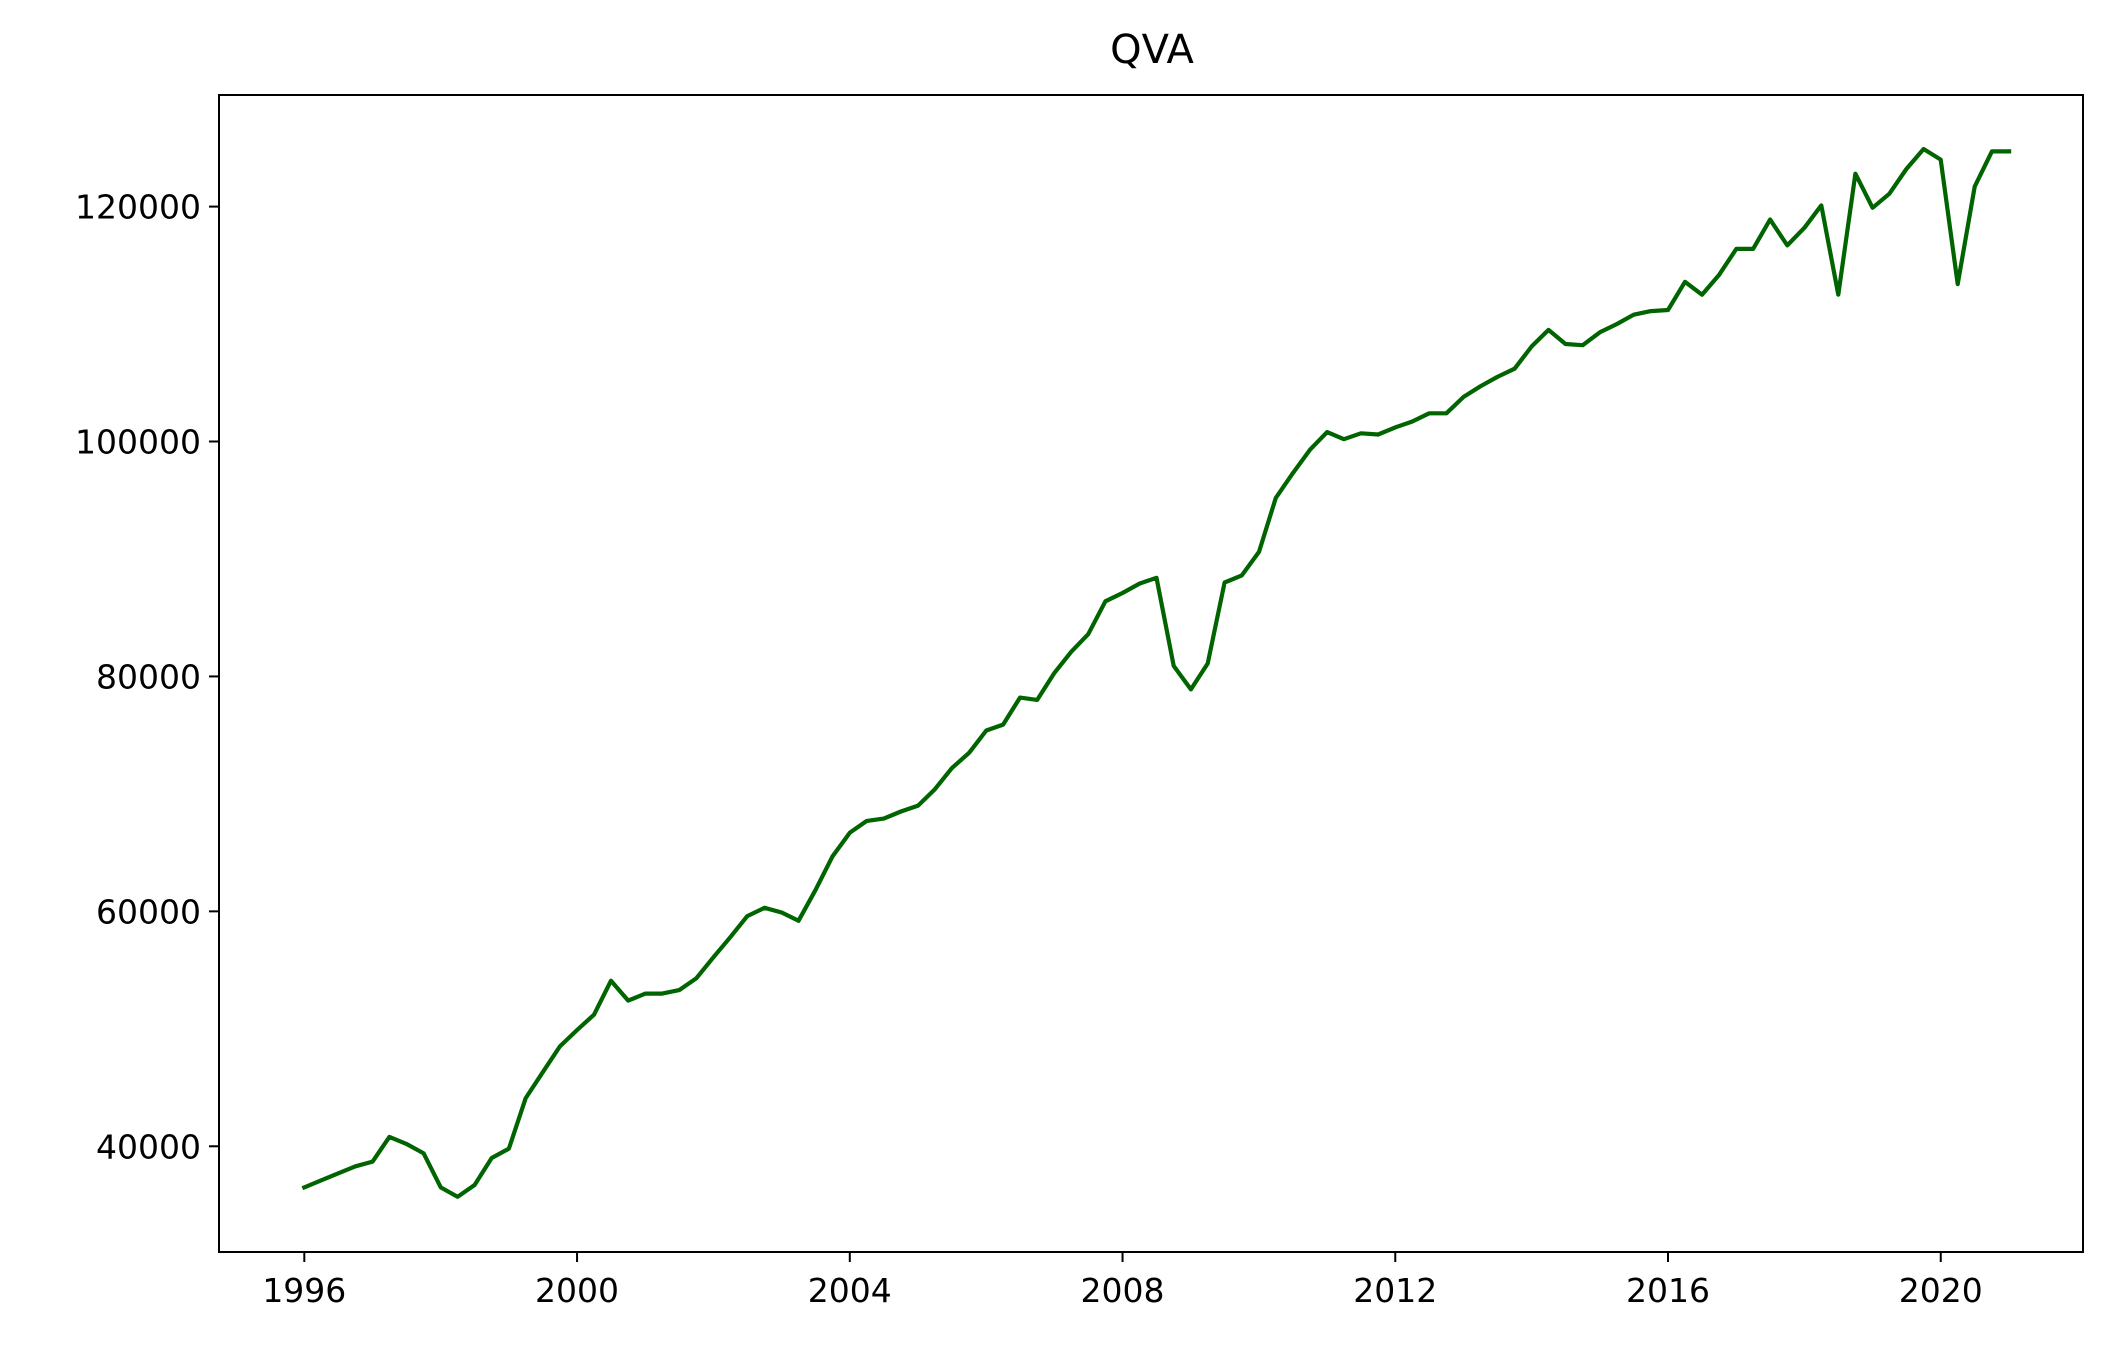 The image size is (2108, 1347). Describe the element at coordinates (1668, 1290) in the screenshot. I see `x-tick-label: 2016` at that location.